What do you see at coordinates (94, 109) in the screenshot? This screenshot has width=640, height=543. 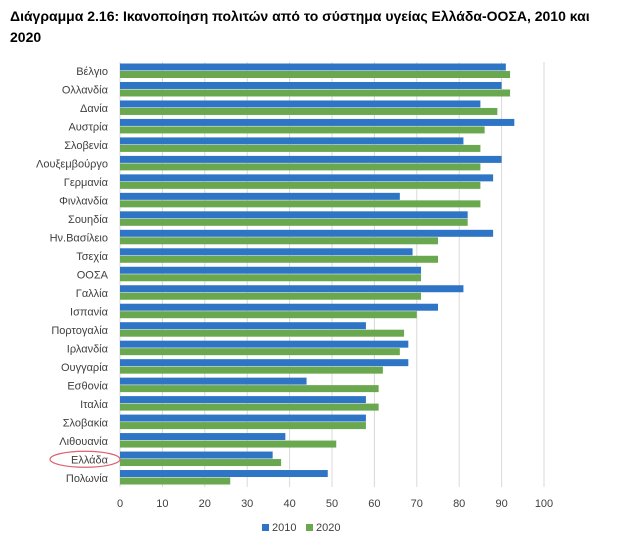 I see `category-label: Δανία` at bounding box center [94, 109].